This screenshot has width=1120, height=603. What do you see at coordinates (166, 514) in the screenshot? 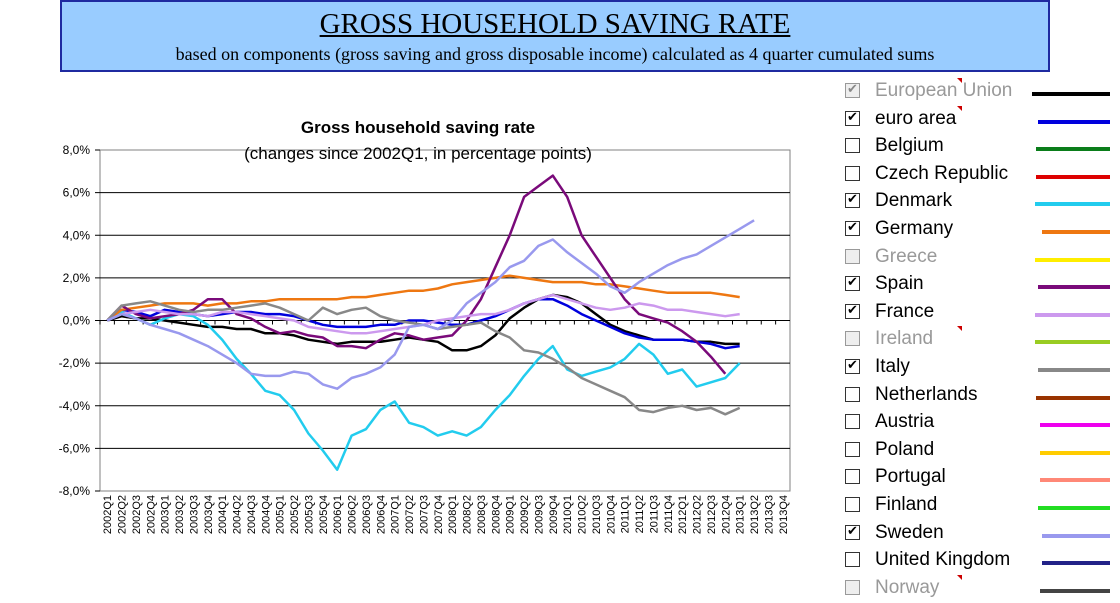
I see `x-tick-label: 2003Q1` at bounding box center [166, 514].